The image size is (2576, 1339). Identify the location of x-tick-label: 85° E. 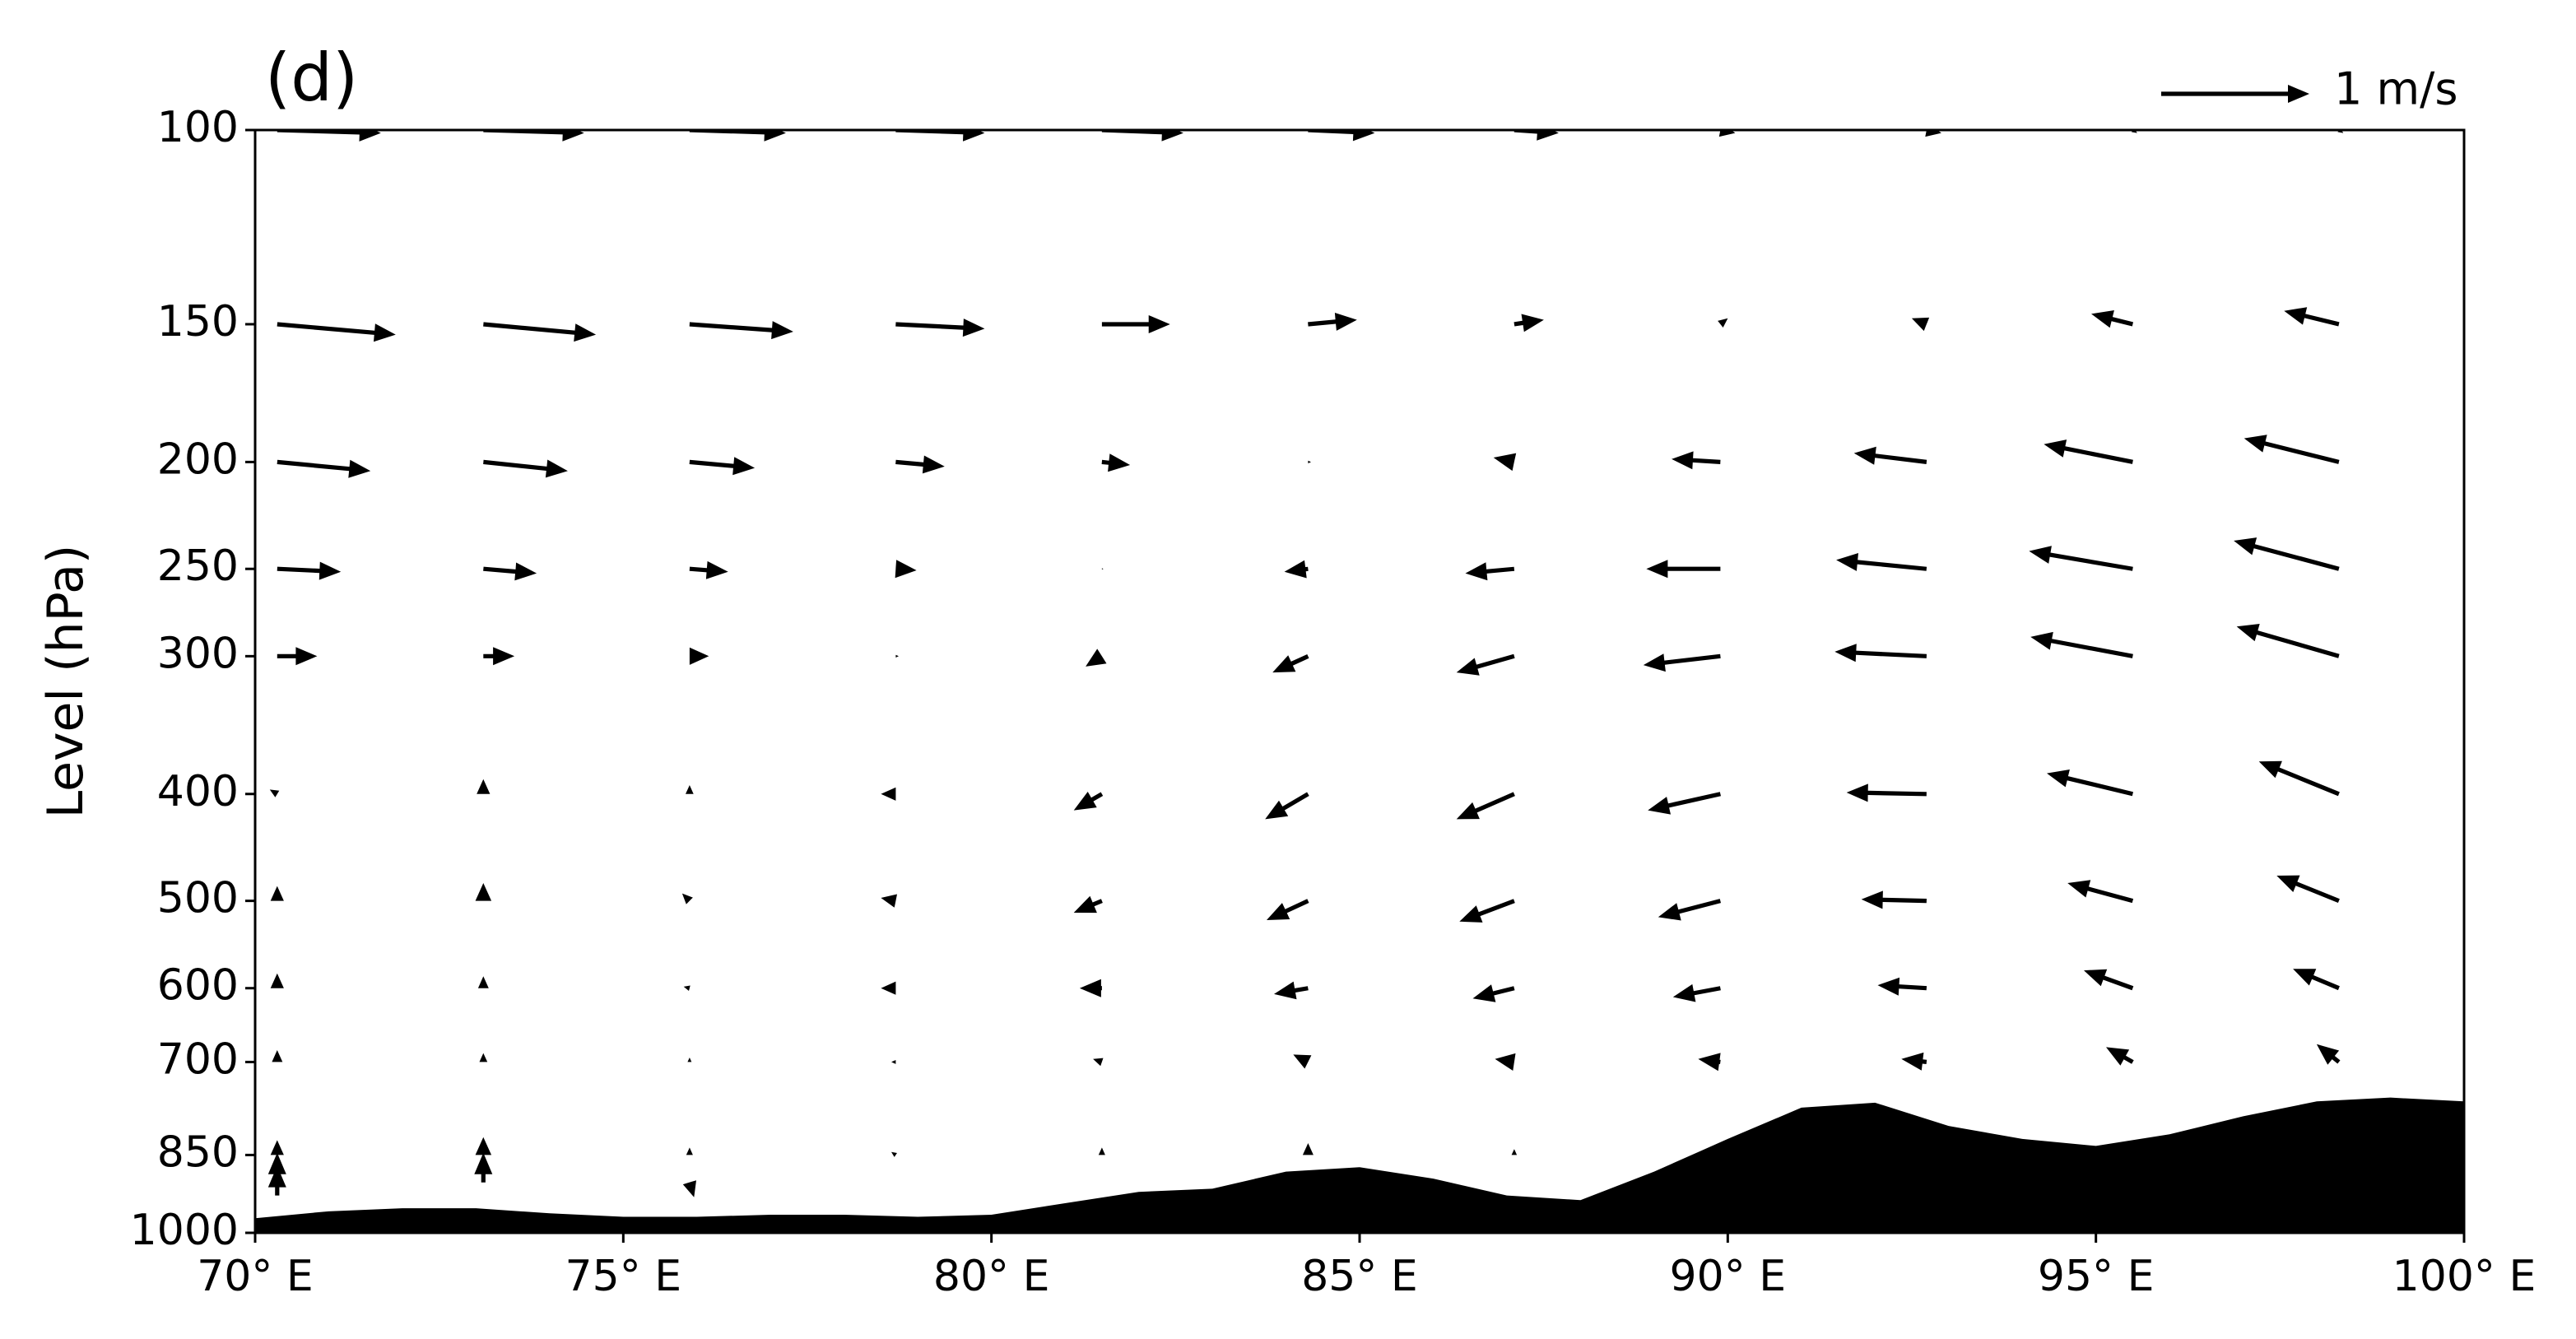
(1359, 1276).